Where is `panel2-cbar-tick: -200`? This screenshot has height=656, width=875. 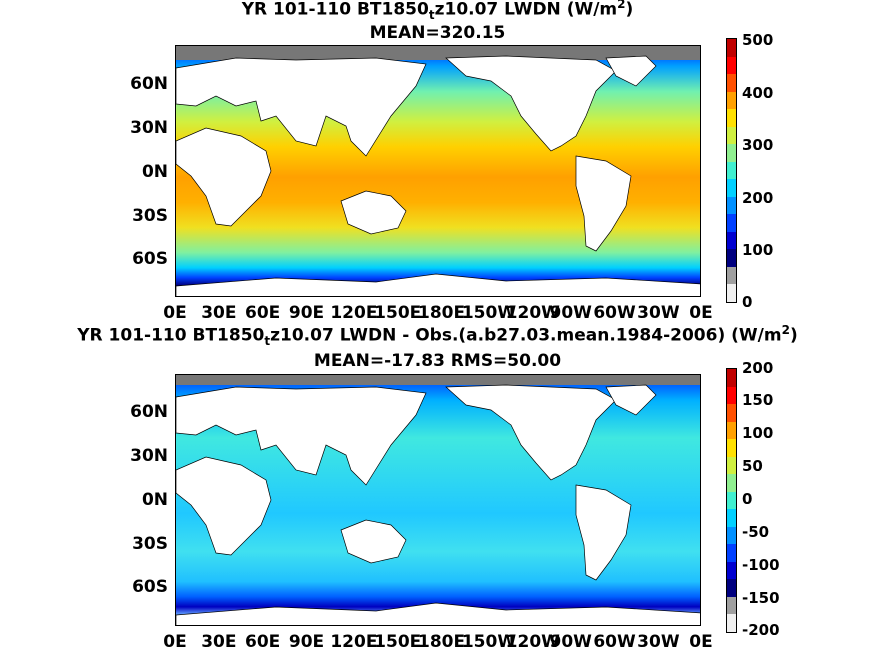 panel2-cbar-tick: -200 is located at coordinates (761, 630).